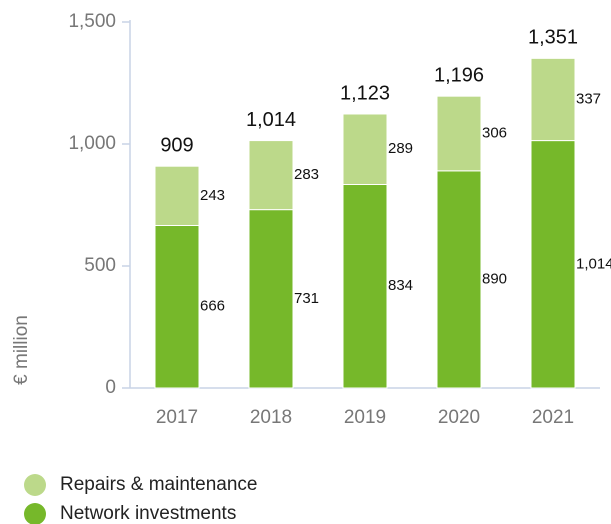 The width and height of the screenshot is (611, 524). What do you see at coordinates (593, 263) in the screenshot?
I see `data-label: 1,014` at bounding box center [593, 263].